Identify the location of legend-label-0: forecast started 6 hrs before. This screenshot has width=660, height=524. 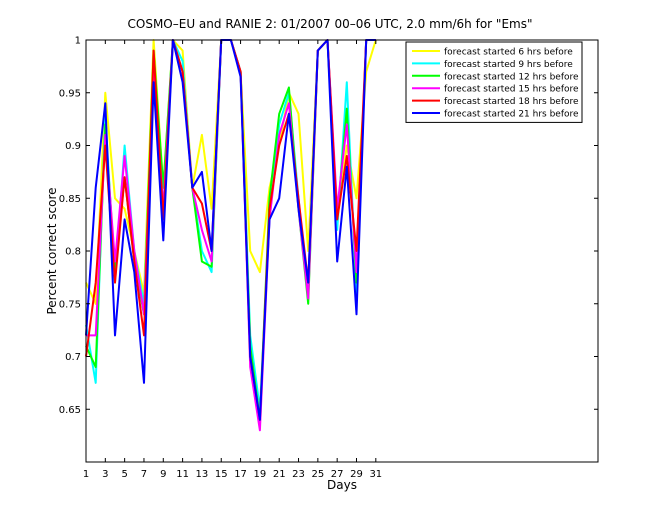
(508, 53).